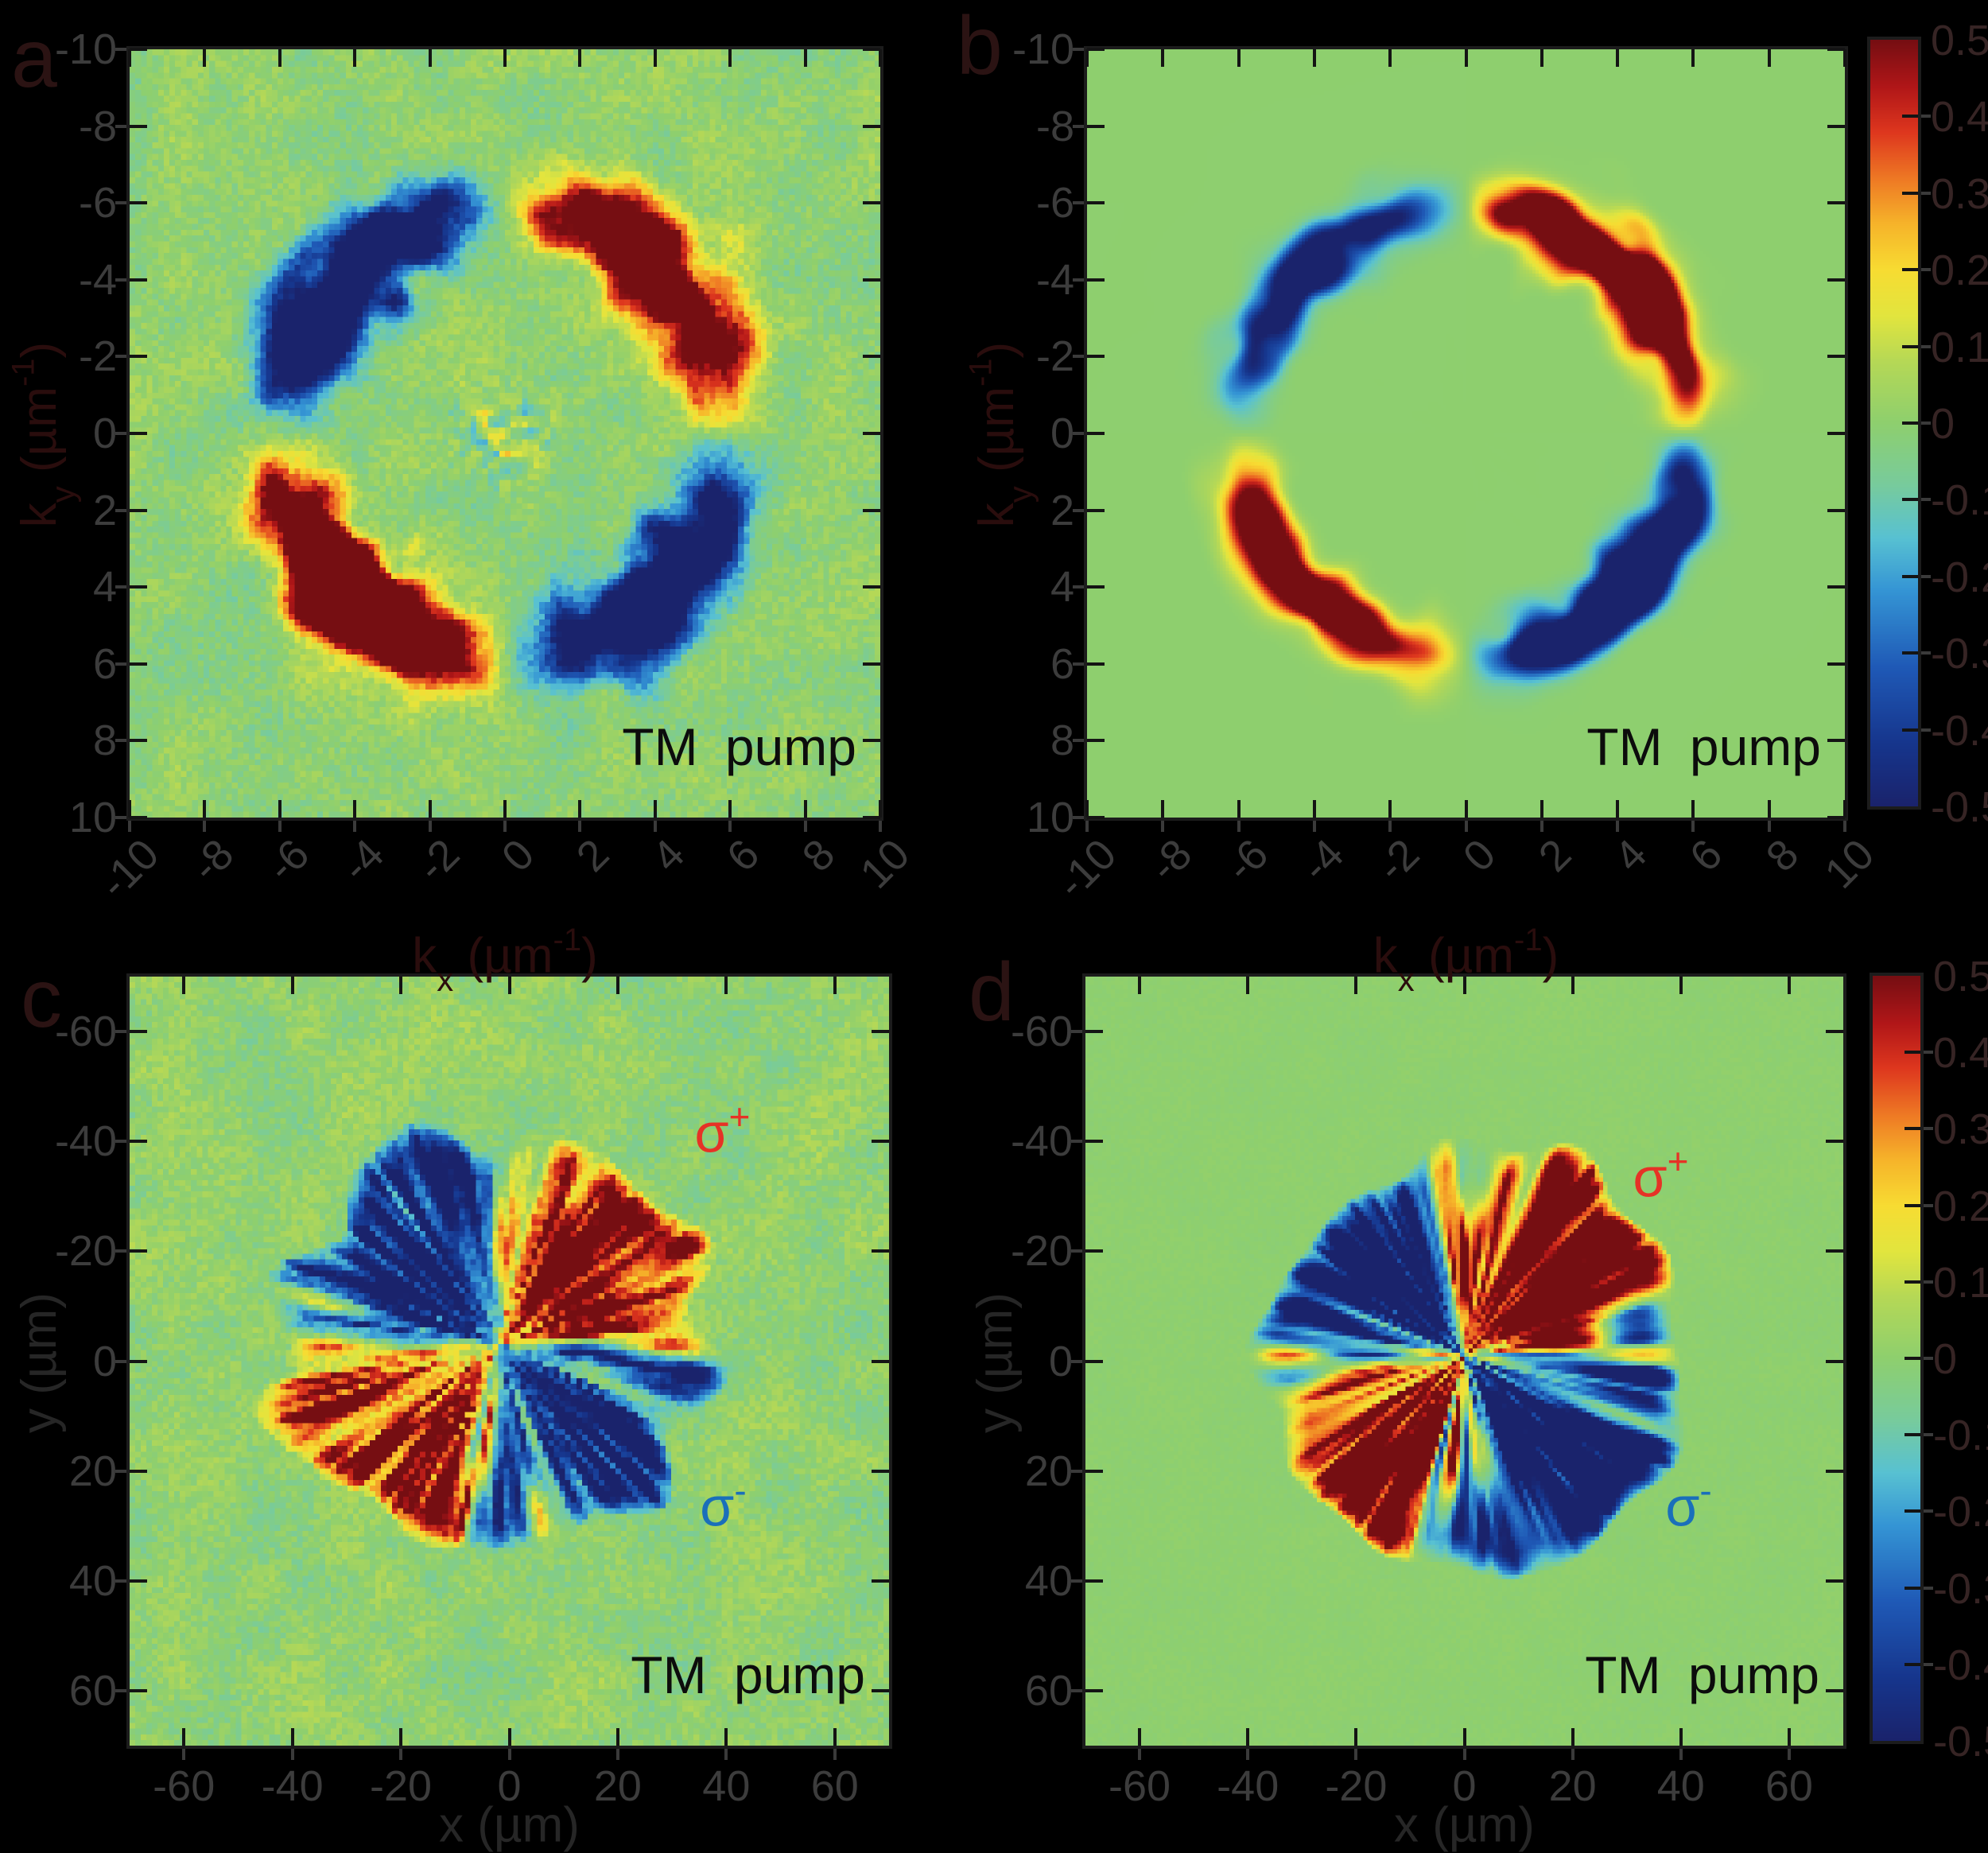  Describe the element at coordinates (1322, 861) in the screenshot. I see `x-tick-label: -4` at that location.